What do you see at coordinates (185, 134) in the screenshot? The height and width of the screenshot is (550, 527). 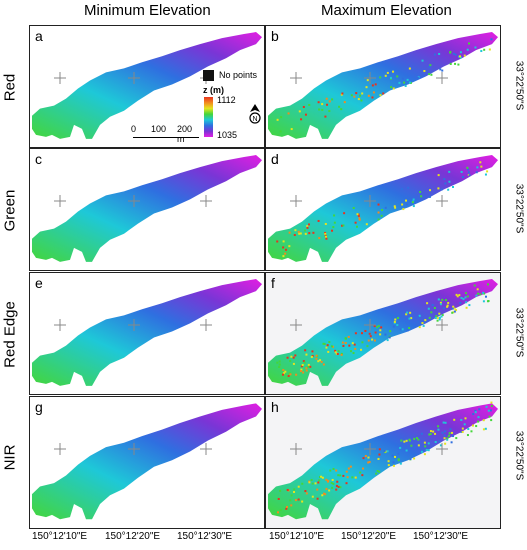 I see `scale-tick-200: 200 m` at bounding box center [185, 134].